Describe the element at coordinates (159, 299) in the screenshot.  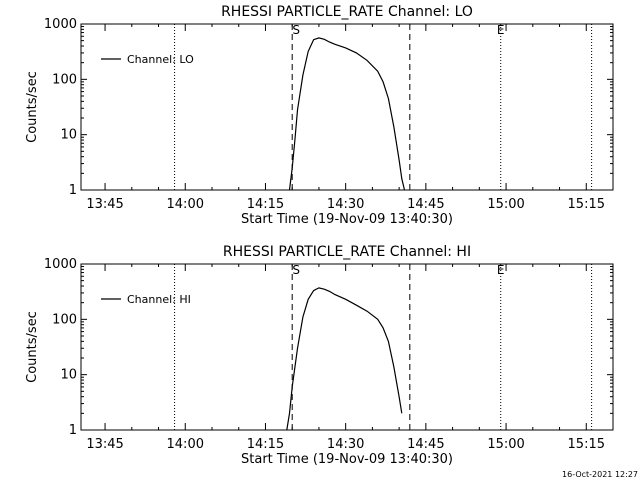
I see `legend-label: Channel: HI` at that location.